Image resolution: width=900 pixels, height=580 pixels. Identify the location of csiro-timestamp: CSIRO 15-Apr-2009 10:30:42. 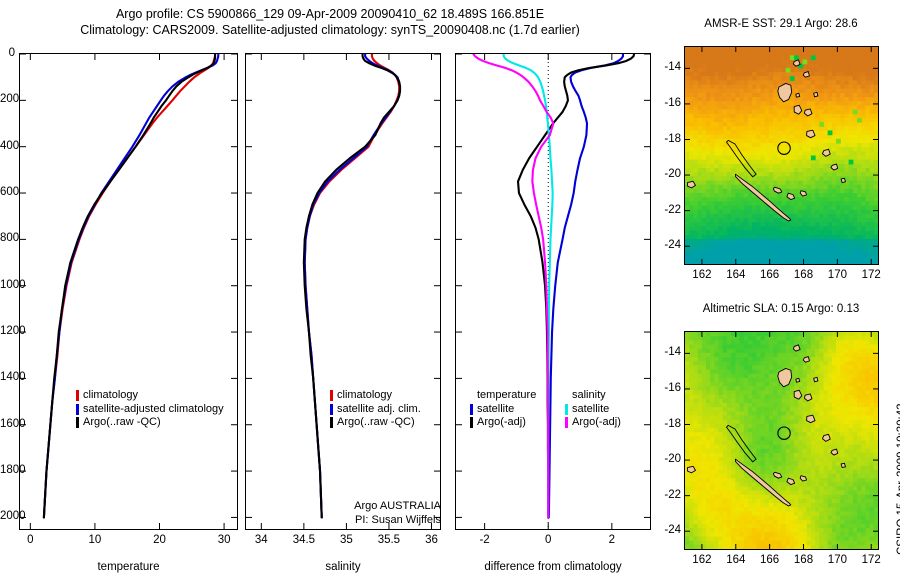
(898, 479).